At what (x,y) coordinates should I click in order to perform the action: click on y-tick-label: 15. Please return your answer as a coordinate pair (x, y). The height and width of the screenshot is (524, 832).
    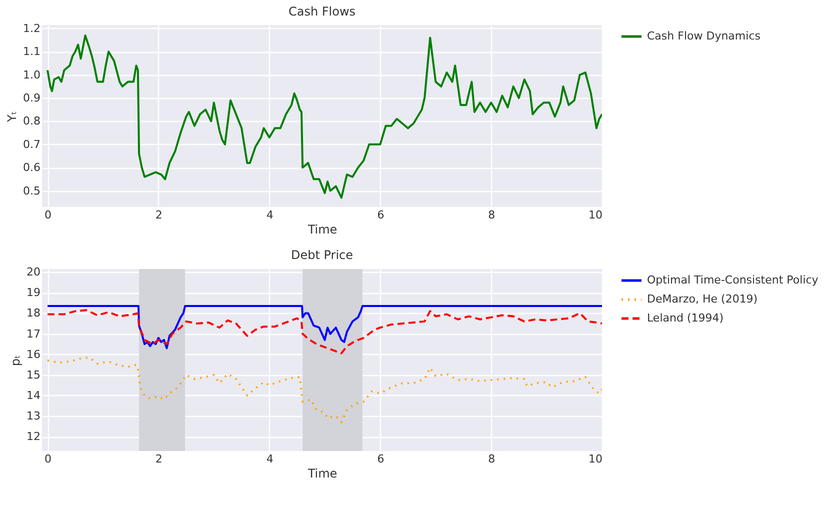
    Looking at the image, I should click on (33, 375).